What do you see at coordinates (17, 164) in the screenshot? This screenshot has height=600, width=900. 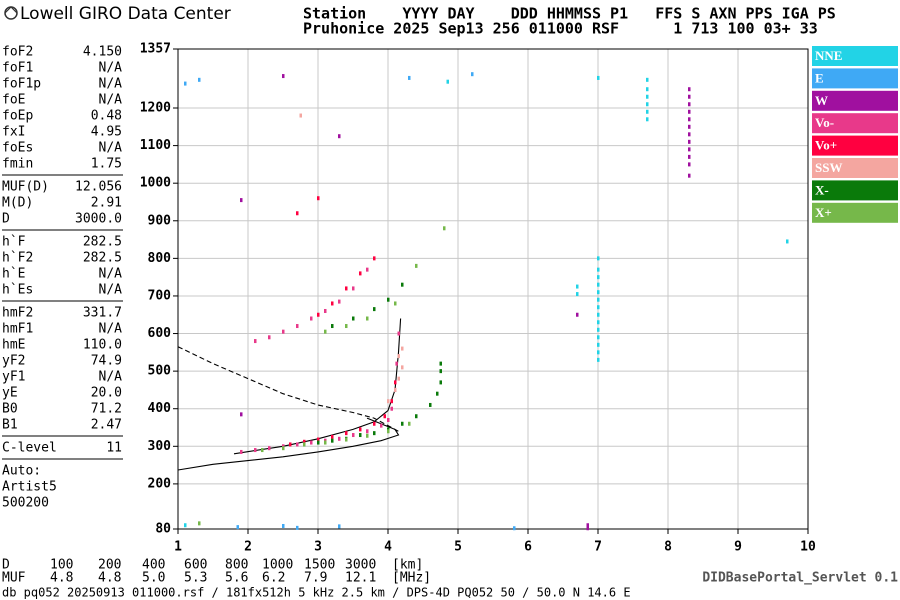 I see `parameter-name: fmin` at bounding box center [17, 164].